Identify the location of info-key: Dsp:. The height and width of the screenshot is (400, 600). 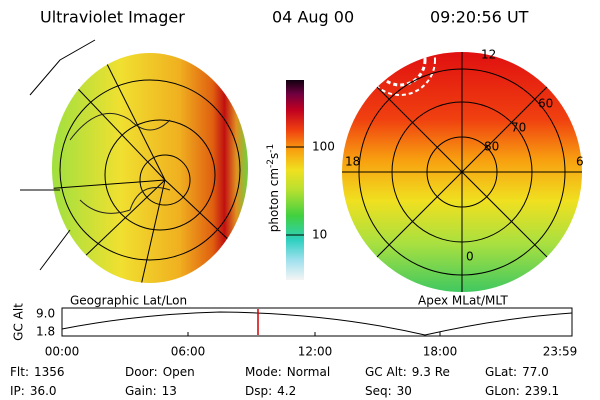
(258, 391).